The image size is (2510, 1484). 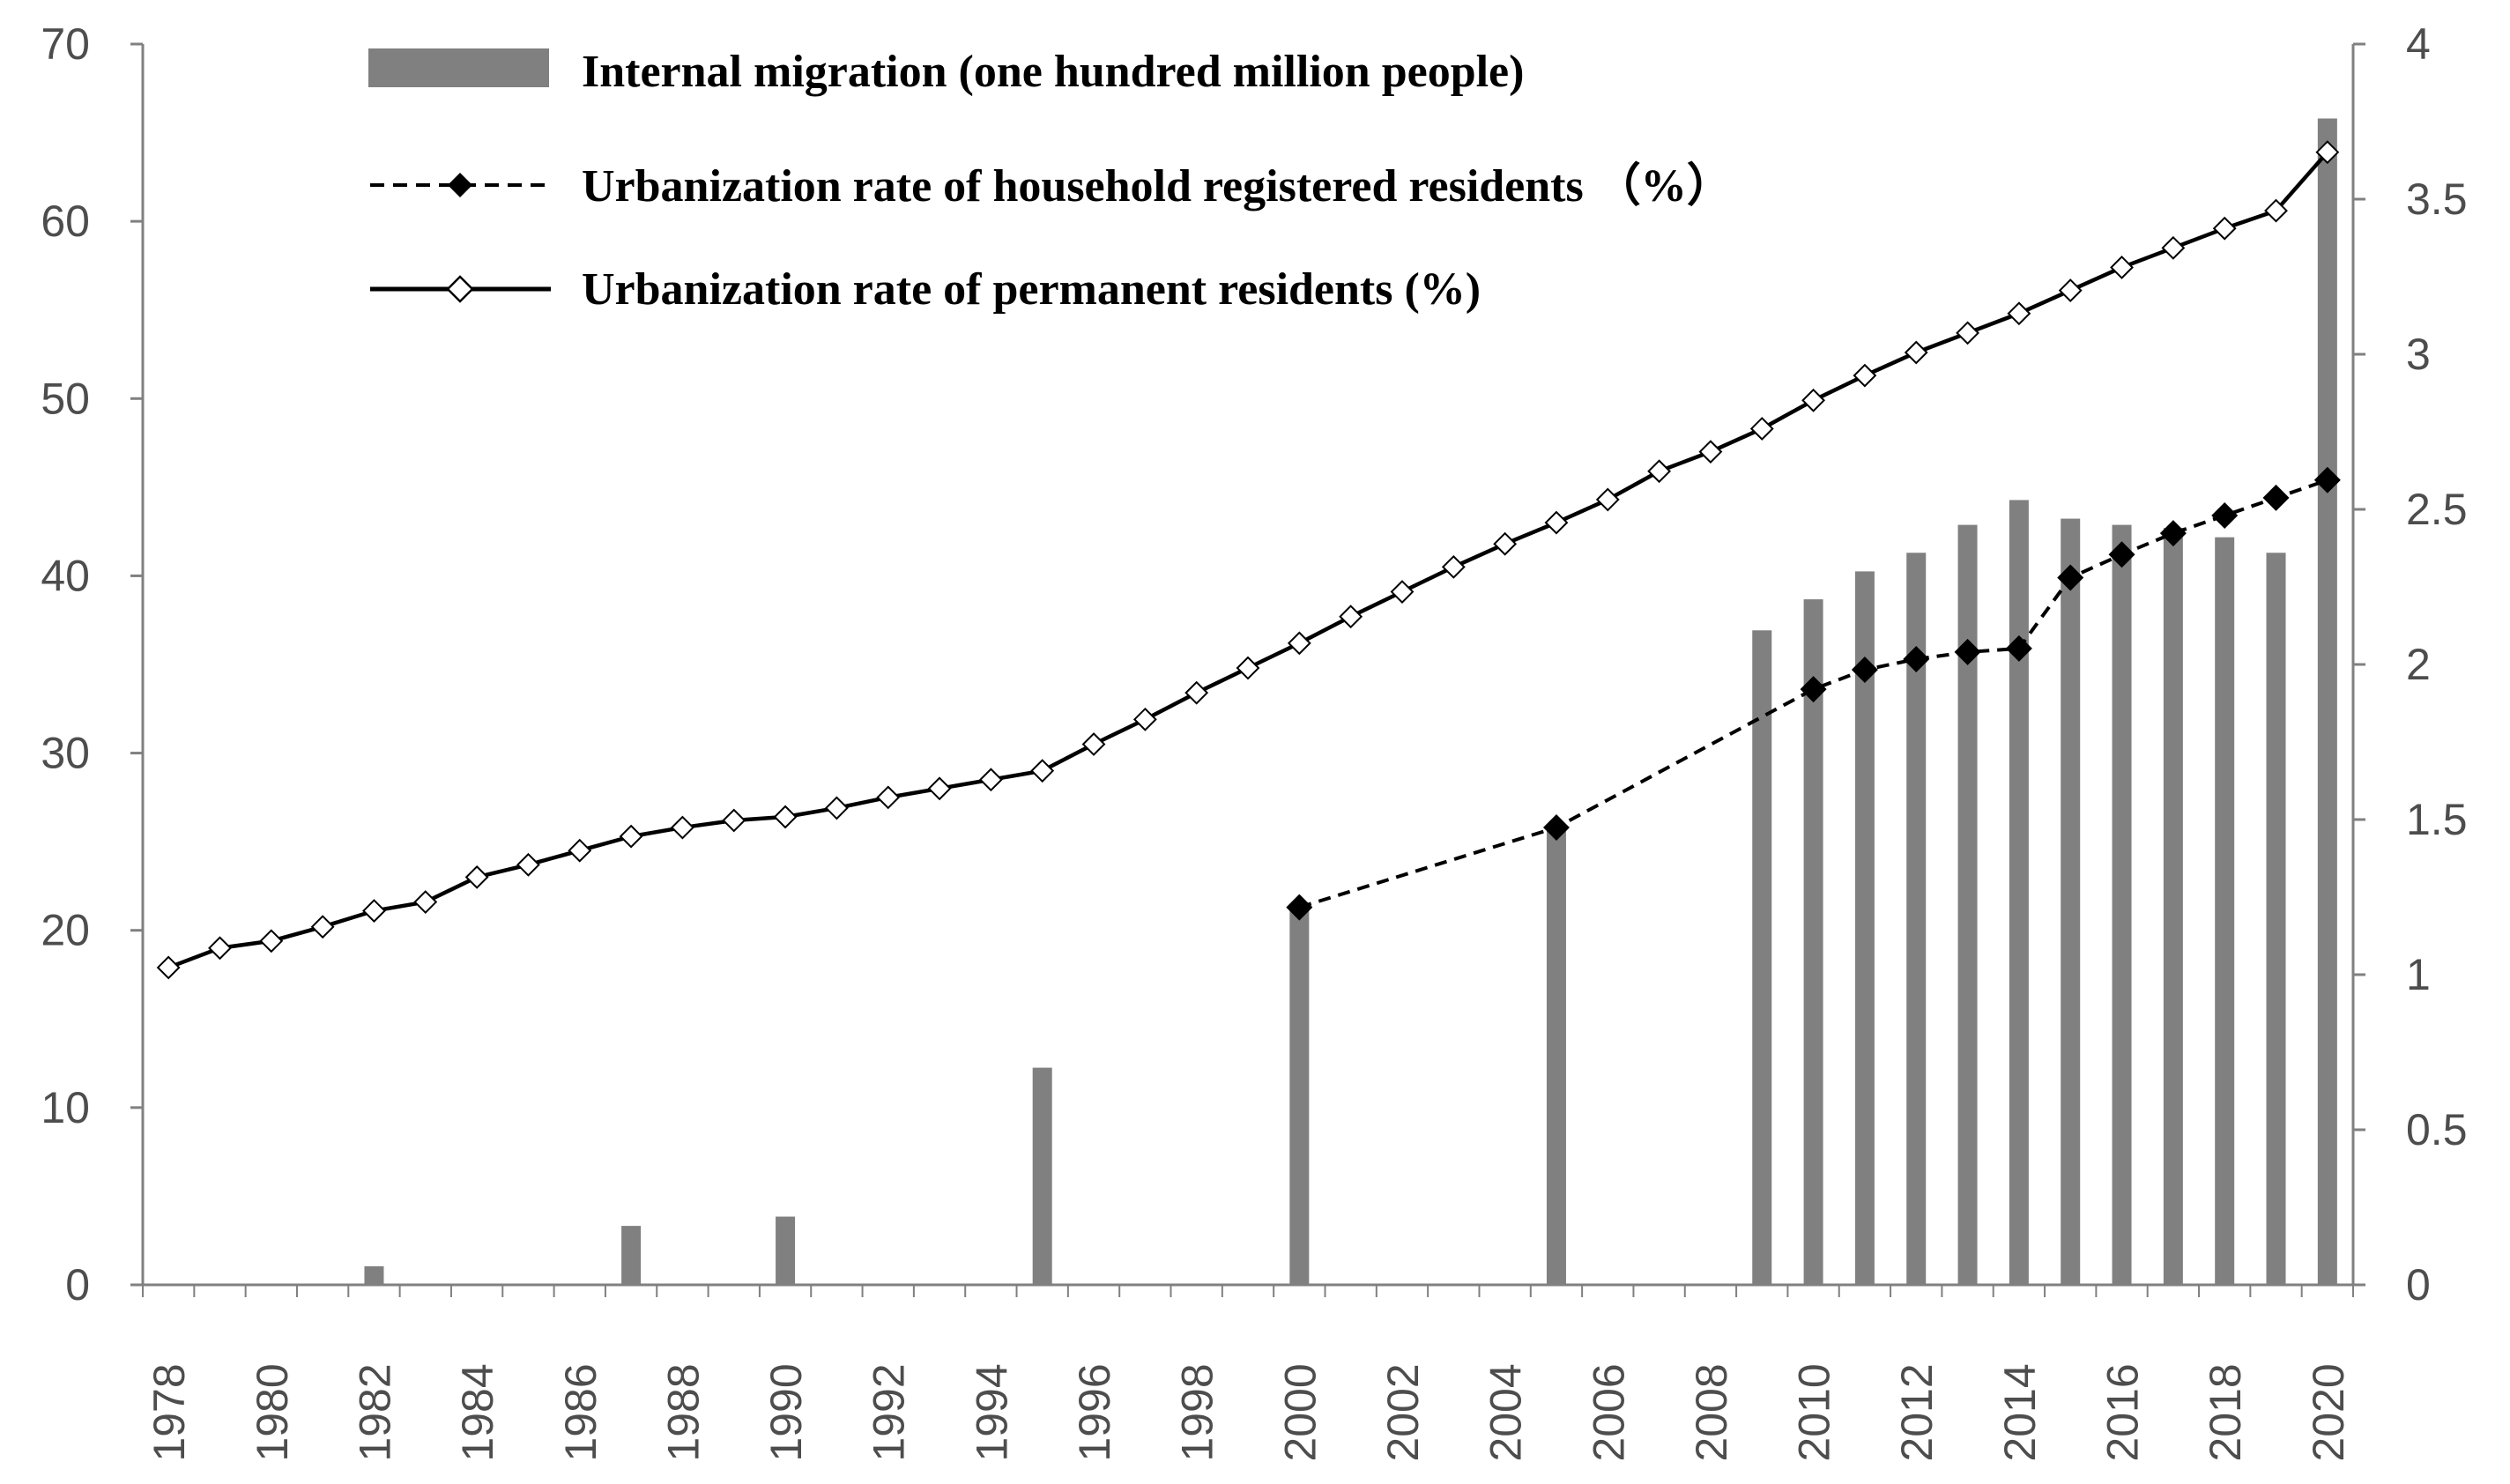 I want to click on x-tick-label: 1984, so click(x=477, y=1412).